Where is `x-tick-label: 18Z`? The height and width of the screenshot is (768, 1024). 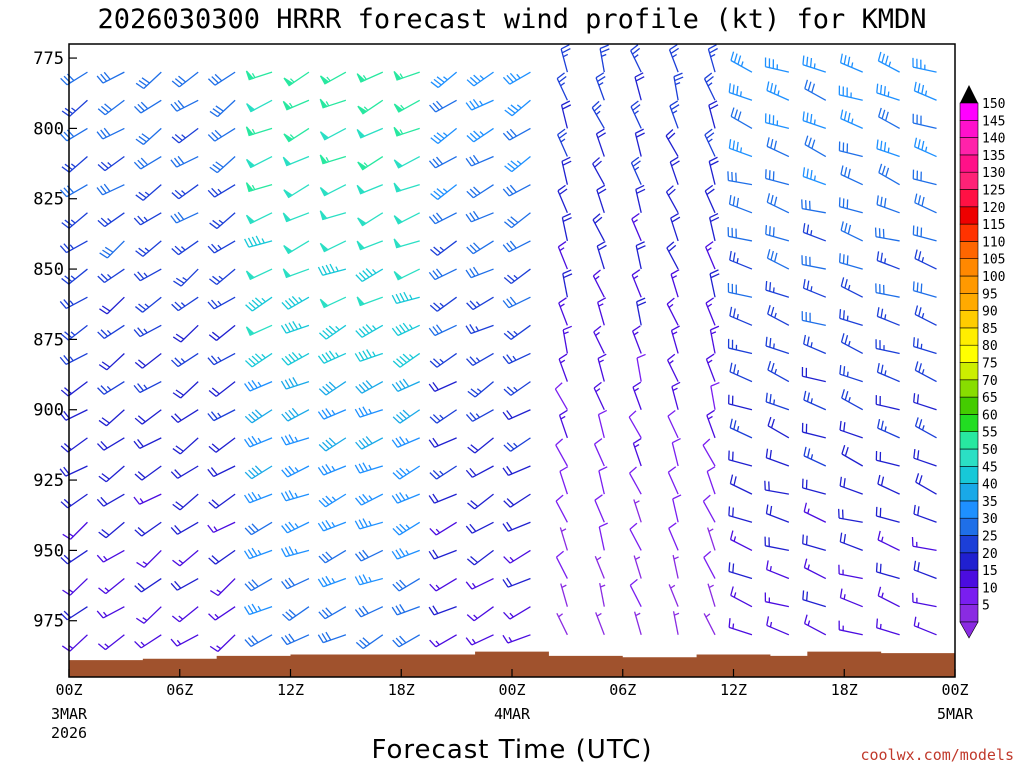 x-tick-label: 18Z is located at coordinates (401, 690).